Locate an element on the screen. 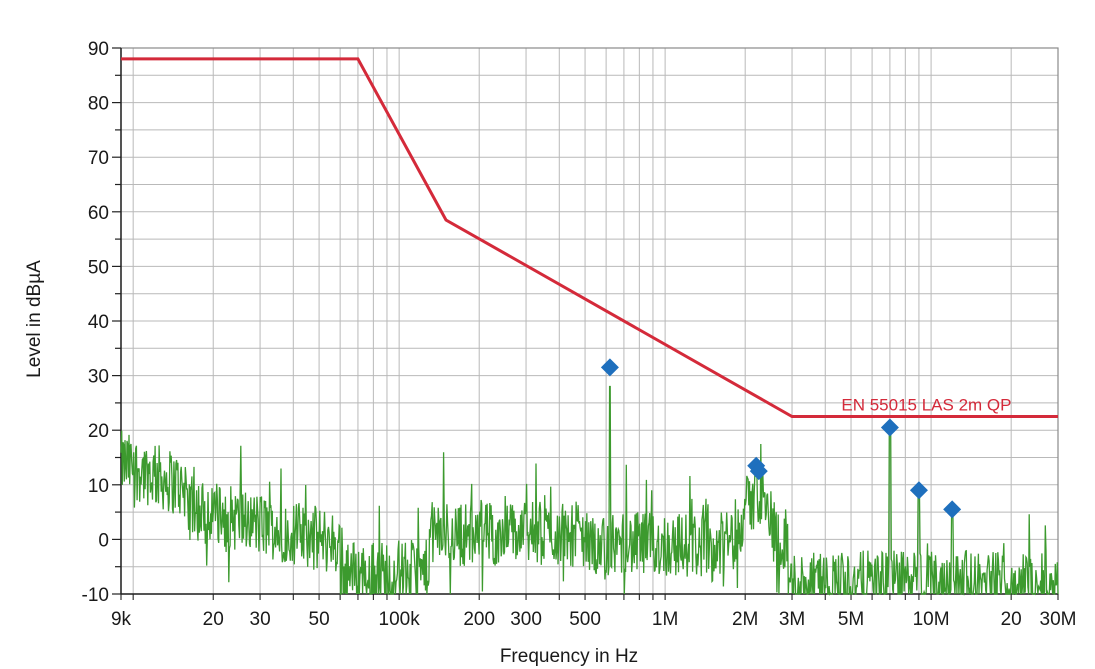 This screenshot has height=669, width=1095. x-tick-label: 5M is located at coordinates (851, 619).